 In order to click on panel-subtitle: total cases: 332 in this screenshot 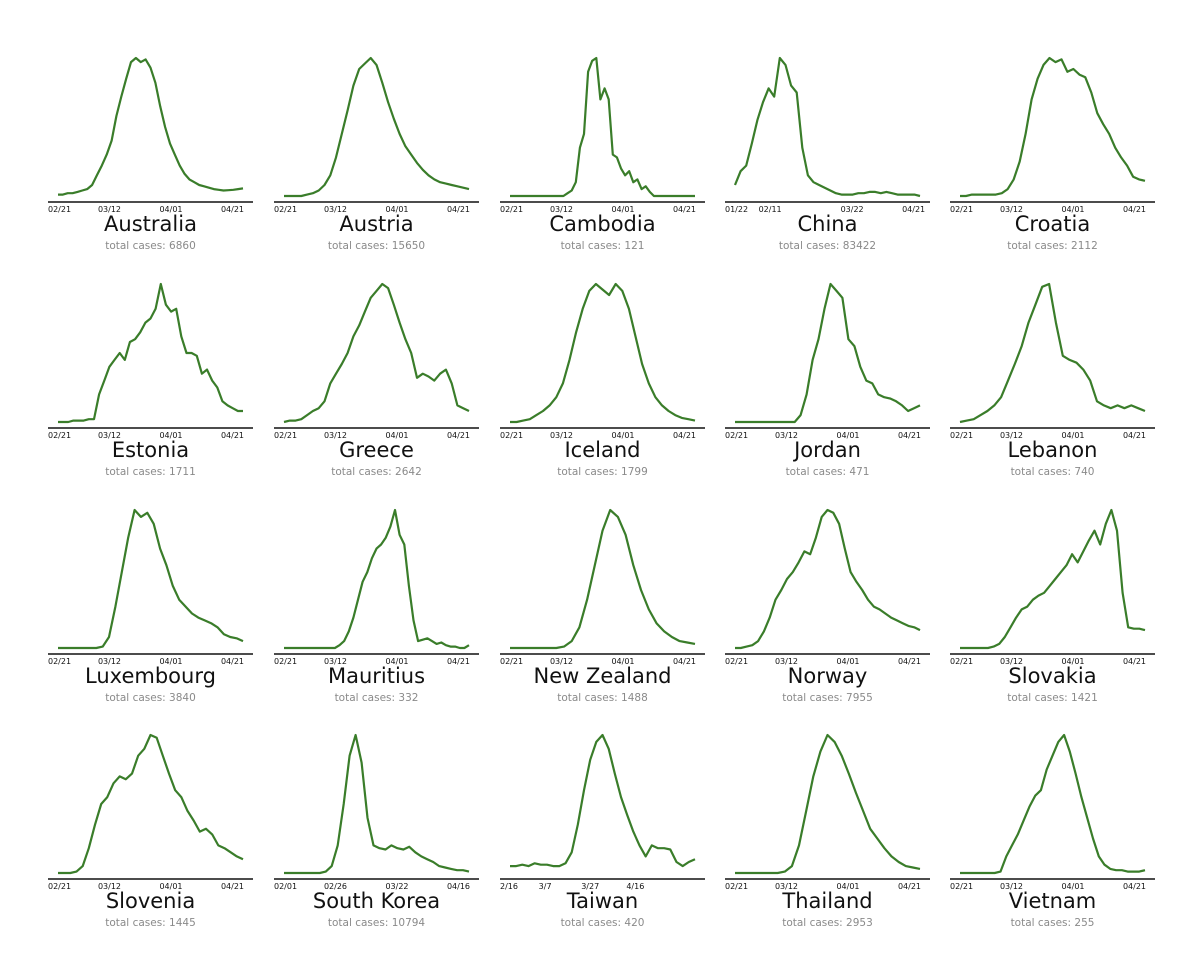, I will do `click(376, 698)`.